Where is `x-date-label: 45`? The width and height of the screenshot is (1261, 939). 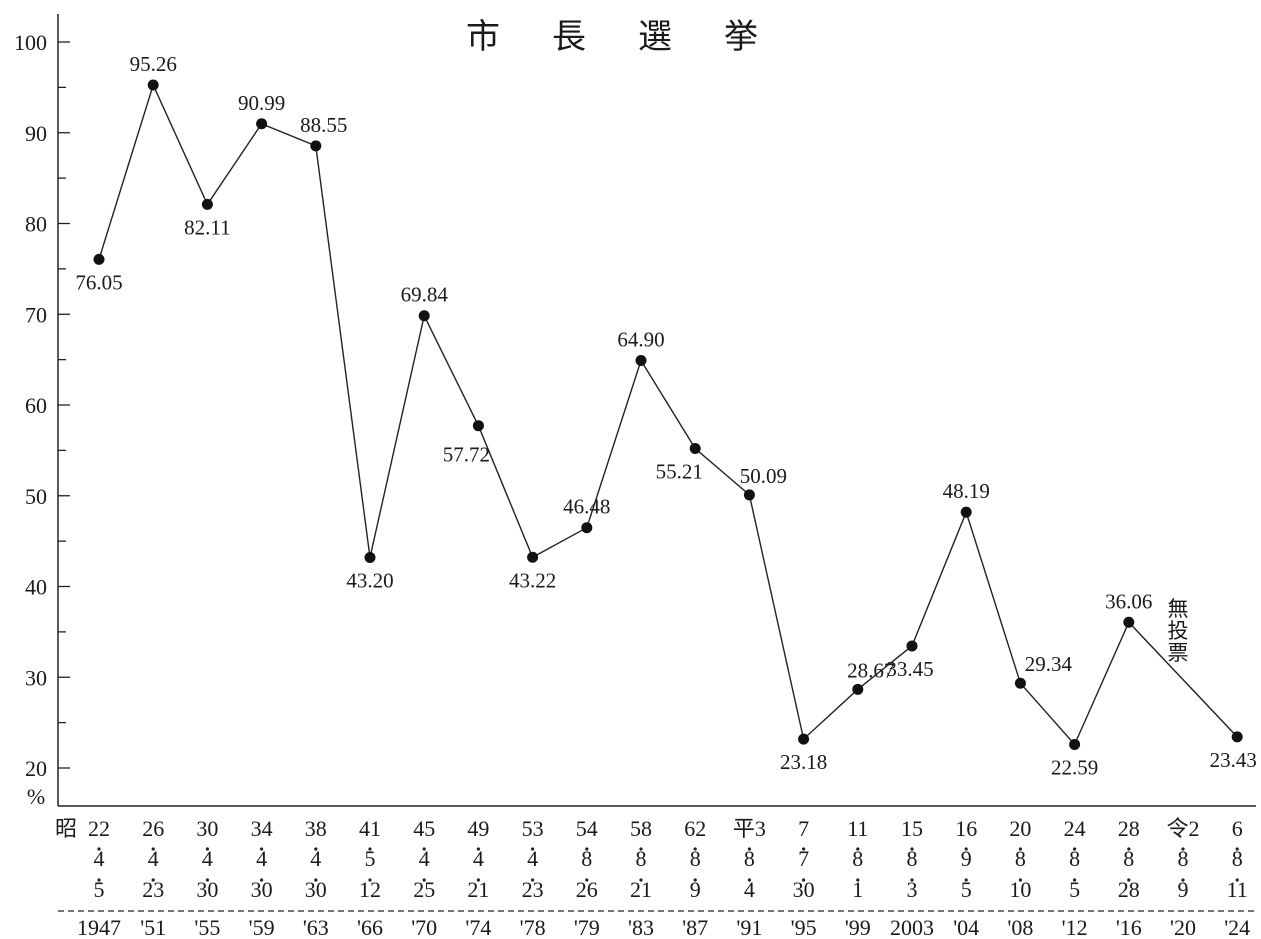
x-date-label: 45 is located at coordinates (424, 828).